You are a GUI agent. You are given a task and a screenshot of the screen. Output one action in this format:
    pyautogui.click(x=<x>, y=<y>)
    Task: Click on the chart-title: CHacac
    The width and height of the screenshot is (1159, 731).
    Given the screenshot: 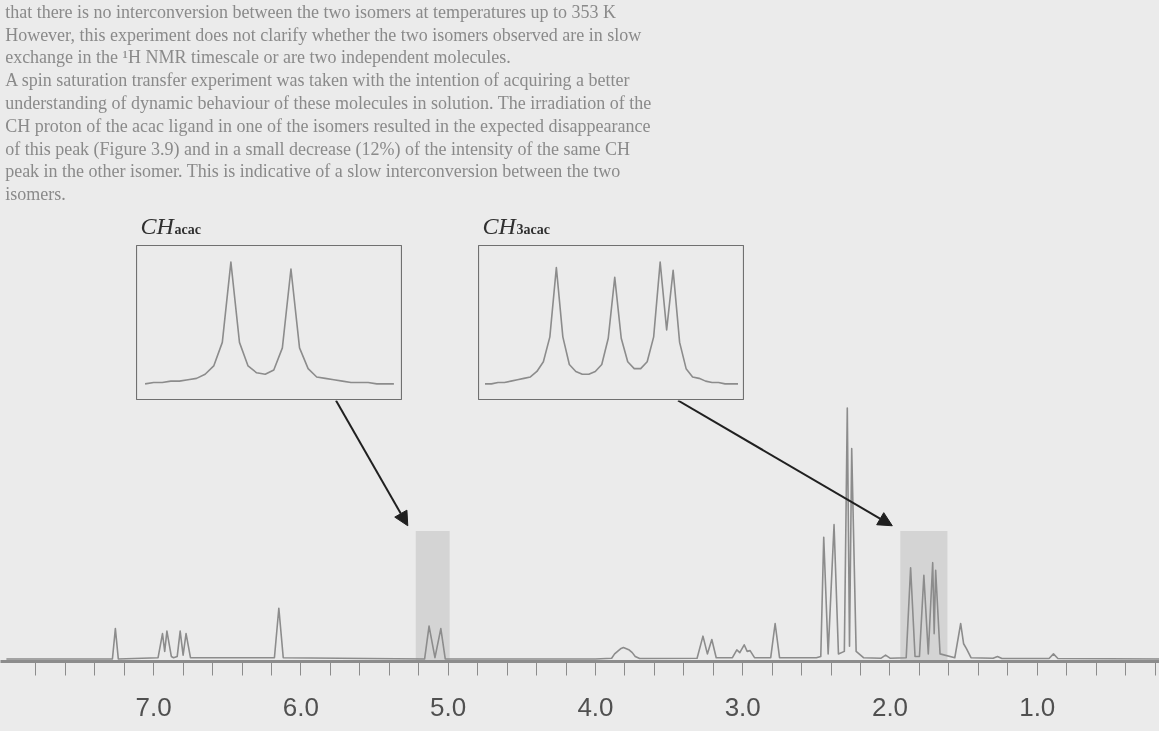 What is the action you would take?
    pyautogui.click(x=170, y=225)
    